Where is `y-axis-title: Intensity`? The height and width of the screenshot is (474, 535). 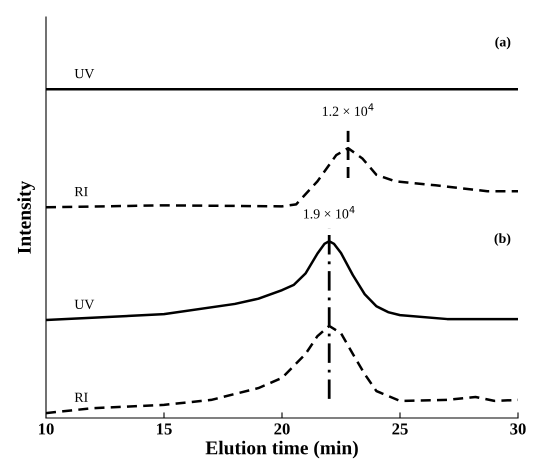
y-axis-title: Intensity is located at coordinates (26, 217).